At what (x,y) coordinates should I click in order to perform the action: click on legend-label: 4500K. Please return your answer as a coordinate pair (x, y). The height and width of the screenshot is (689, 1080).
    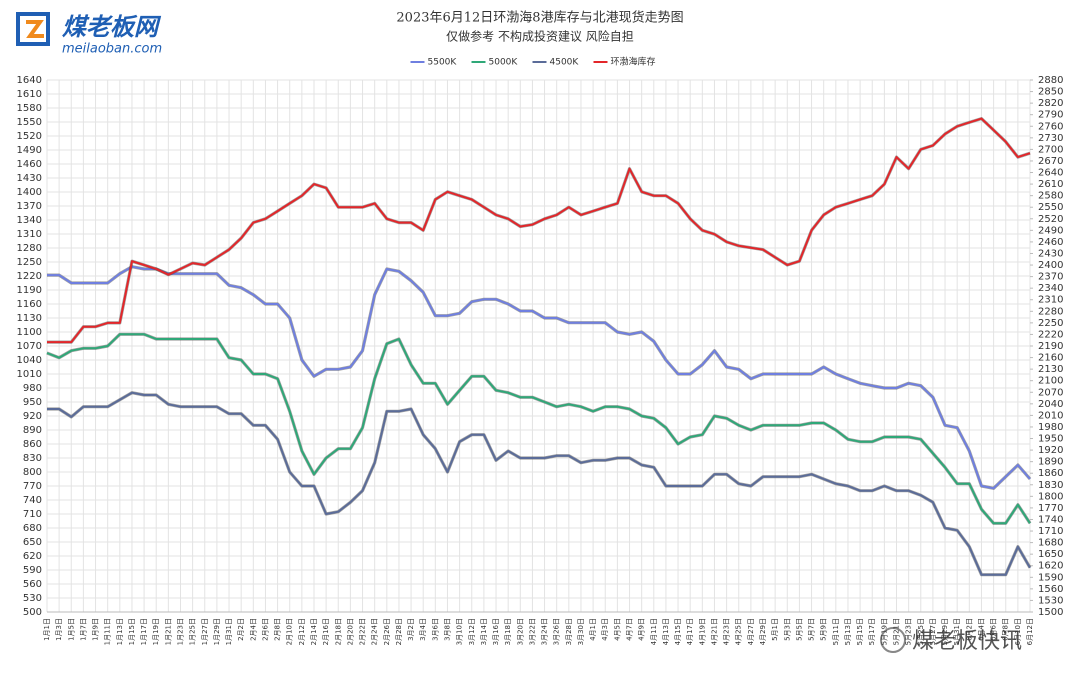
    Looking at the image, I should click on (565, 63).